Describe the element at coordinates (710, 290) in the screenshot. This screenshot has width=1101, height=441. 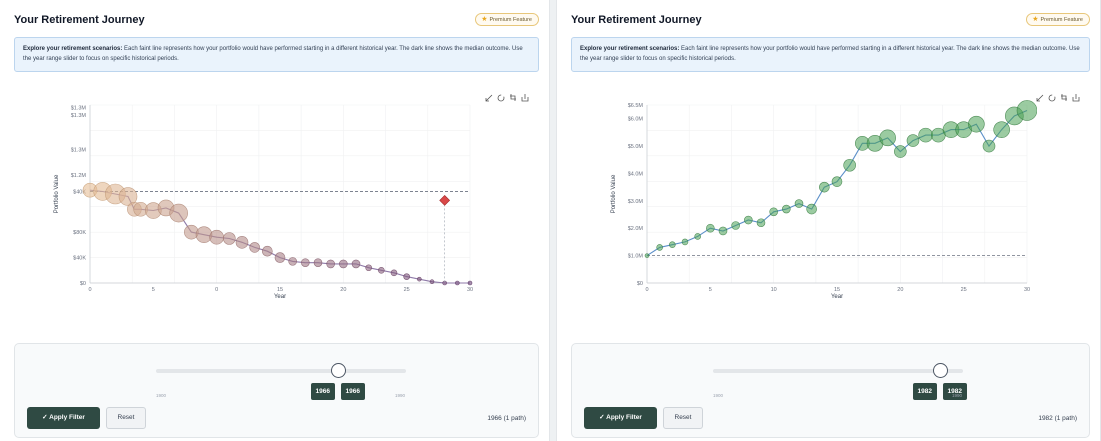
I see `x-tick-label: 5` at that location.